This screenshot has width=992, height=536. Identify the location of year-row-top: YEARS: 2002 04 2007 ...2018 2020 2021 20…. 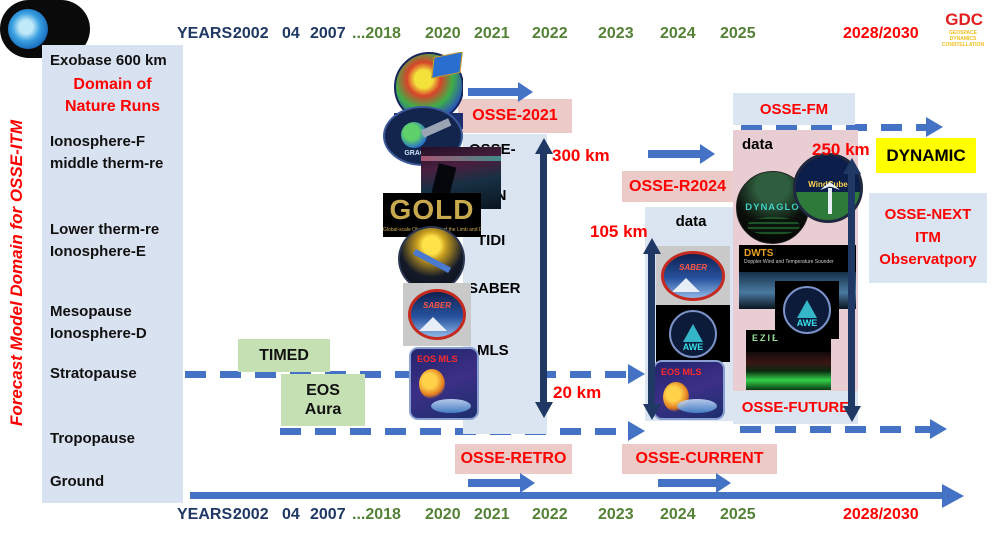
(496, 36).